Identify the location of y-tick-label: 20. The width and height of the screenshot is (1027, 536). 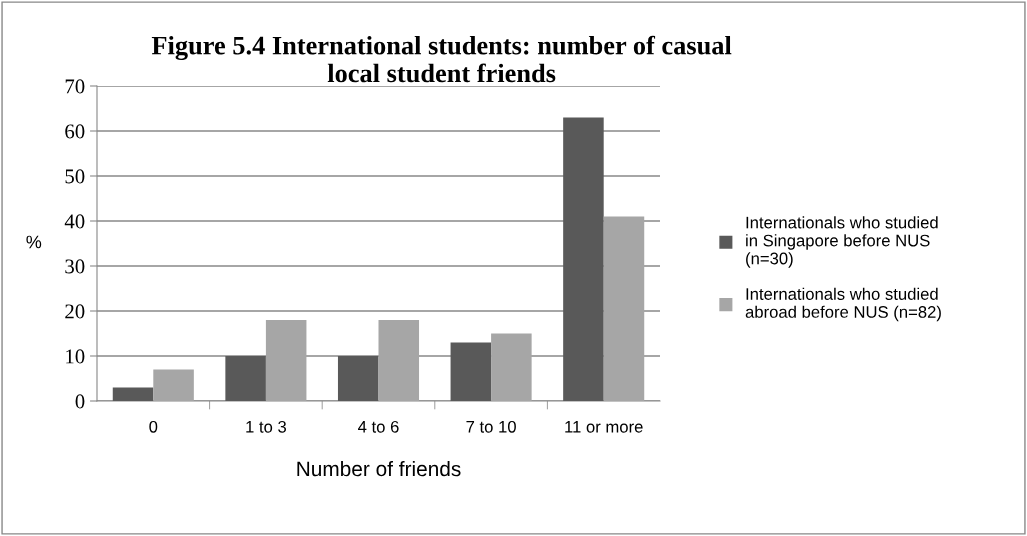
(75, 311).